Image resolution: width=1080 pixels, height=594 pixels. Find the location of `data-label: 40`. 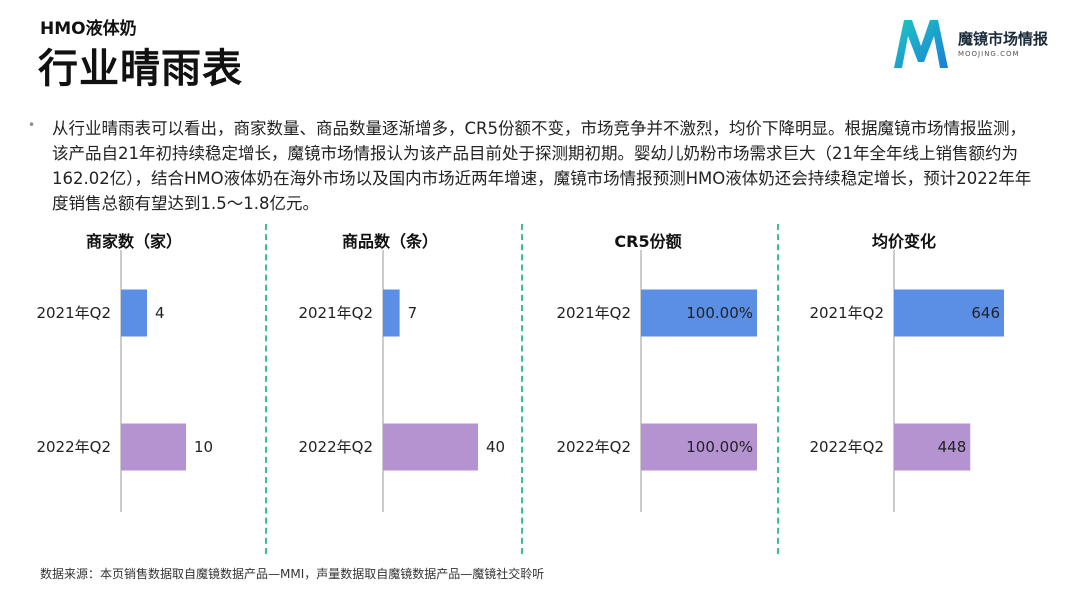

data-label: 40 is located at coordinates (495, 447).